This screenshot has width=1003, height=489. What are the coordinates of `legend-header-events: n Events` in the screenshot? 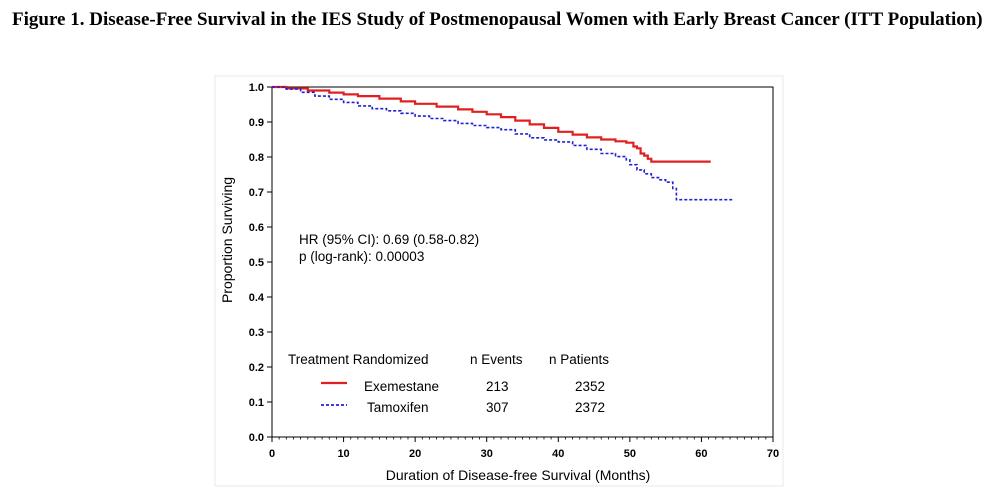 It's located at (496, 359).